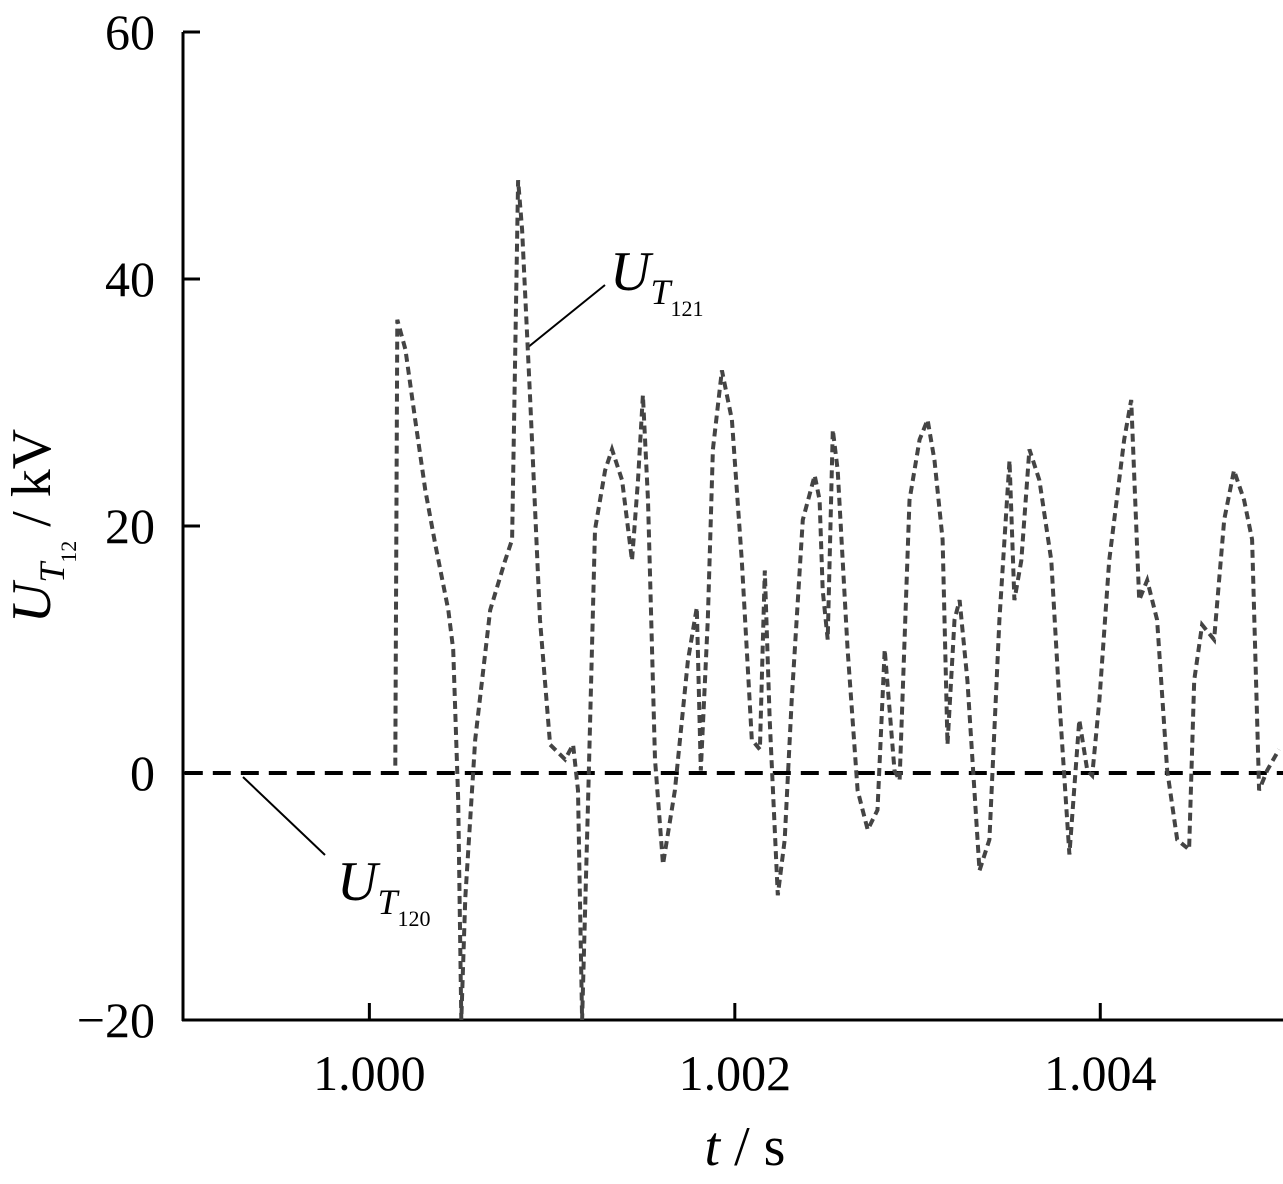  What do you see at coordinates (68, 552) in the screenshot?
I see `label-part: 12` at bounding box center [68, 552].